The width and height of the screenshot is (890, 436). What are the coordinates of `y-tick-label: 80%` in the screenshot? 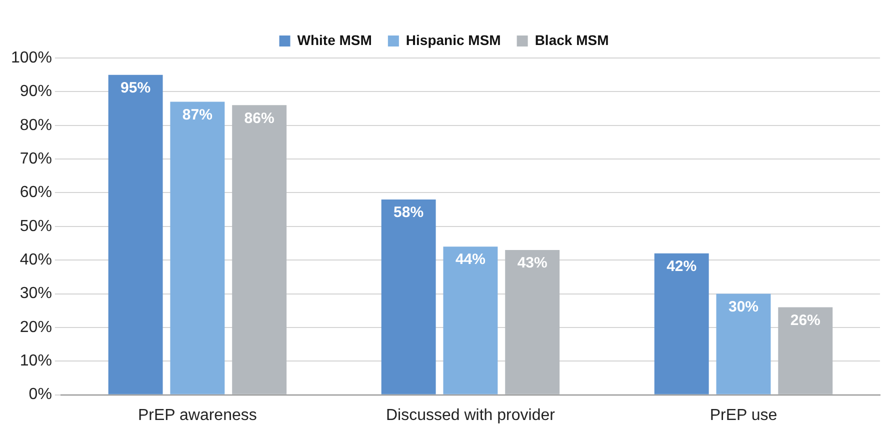 It's located at (36, 125).